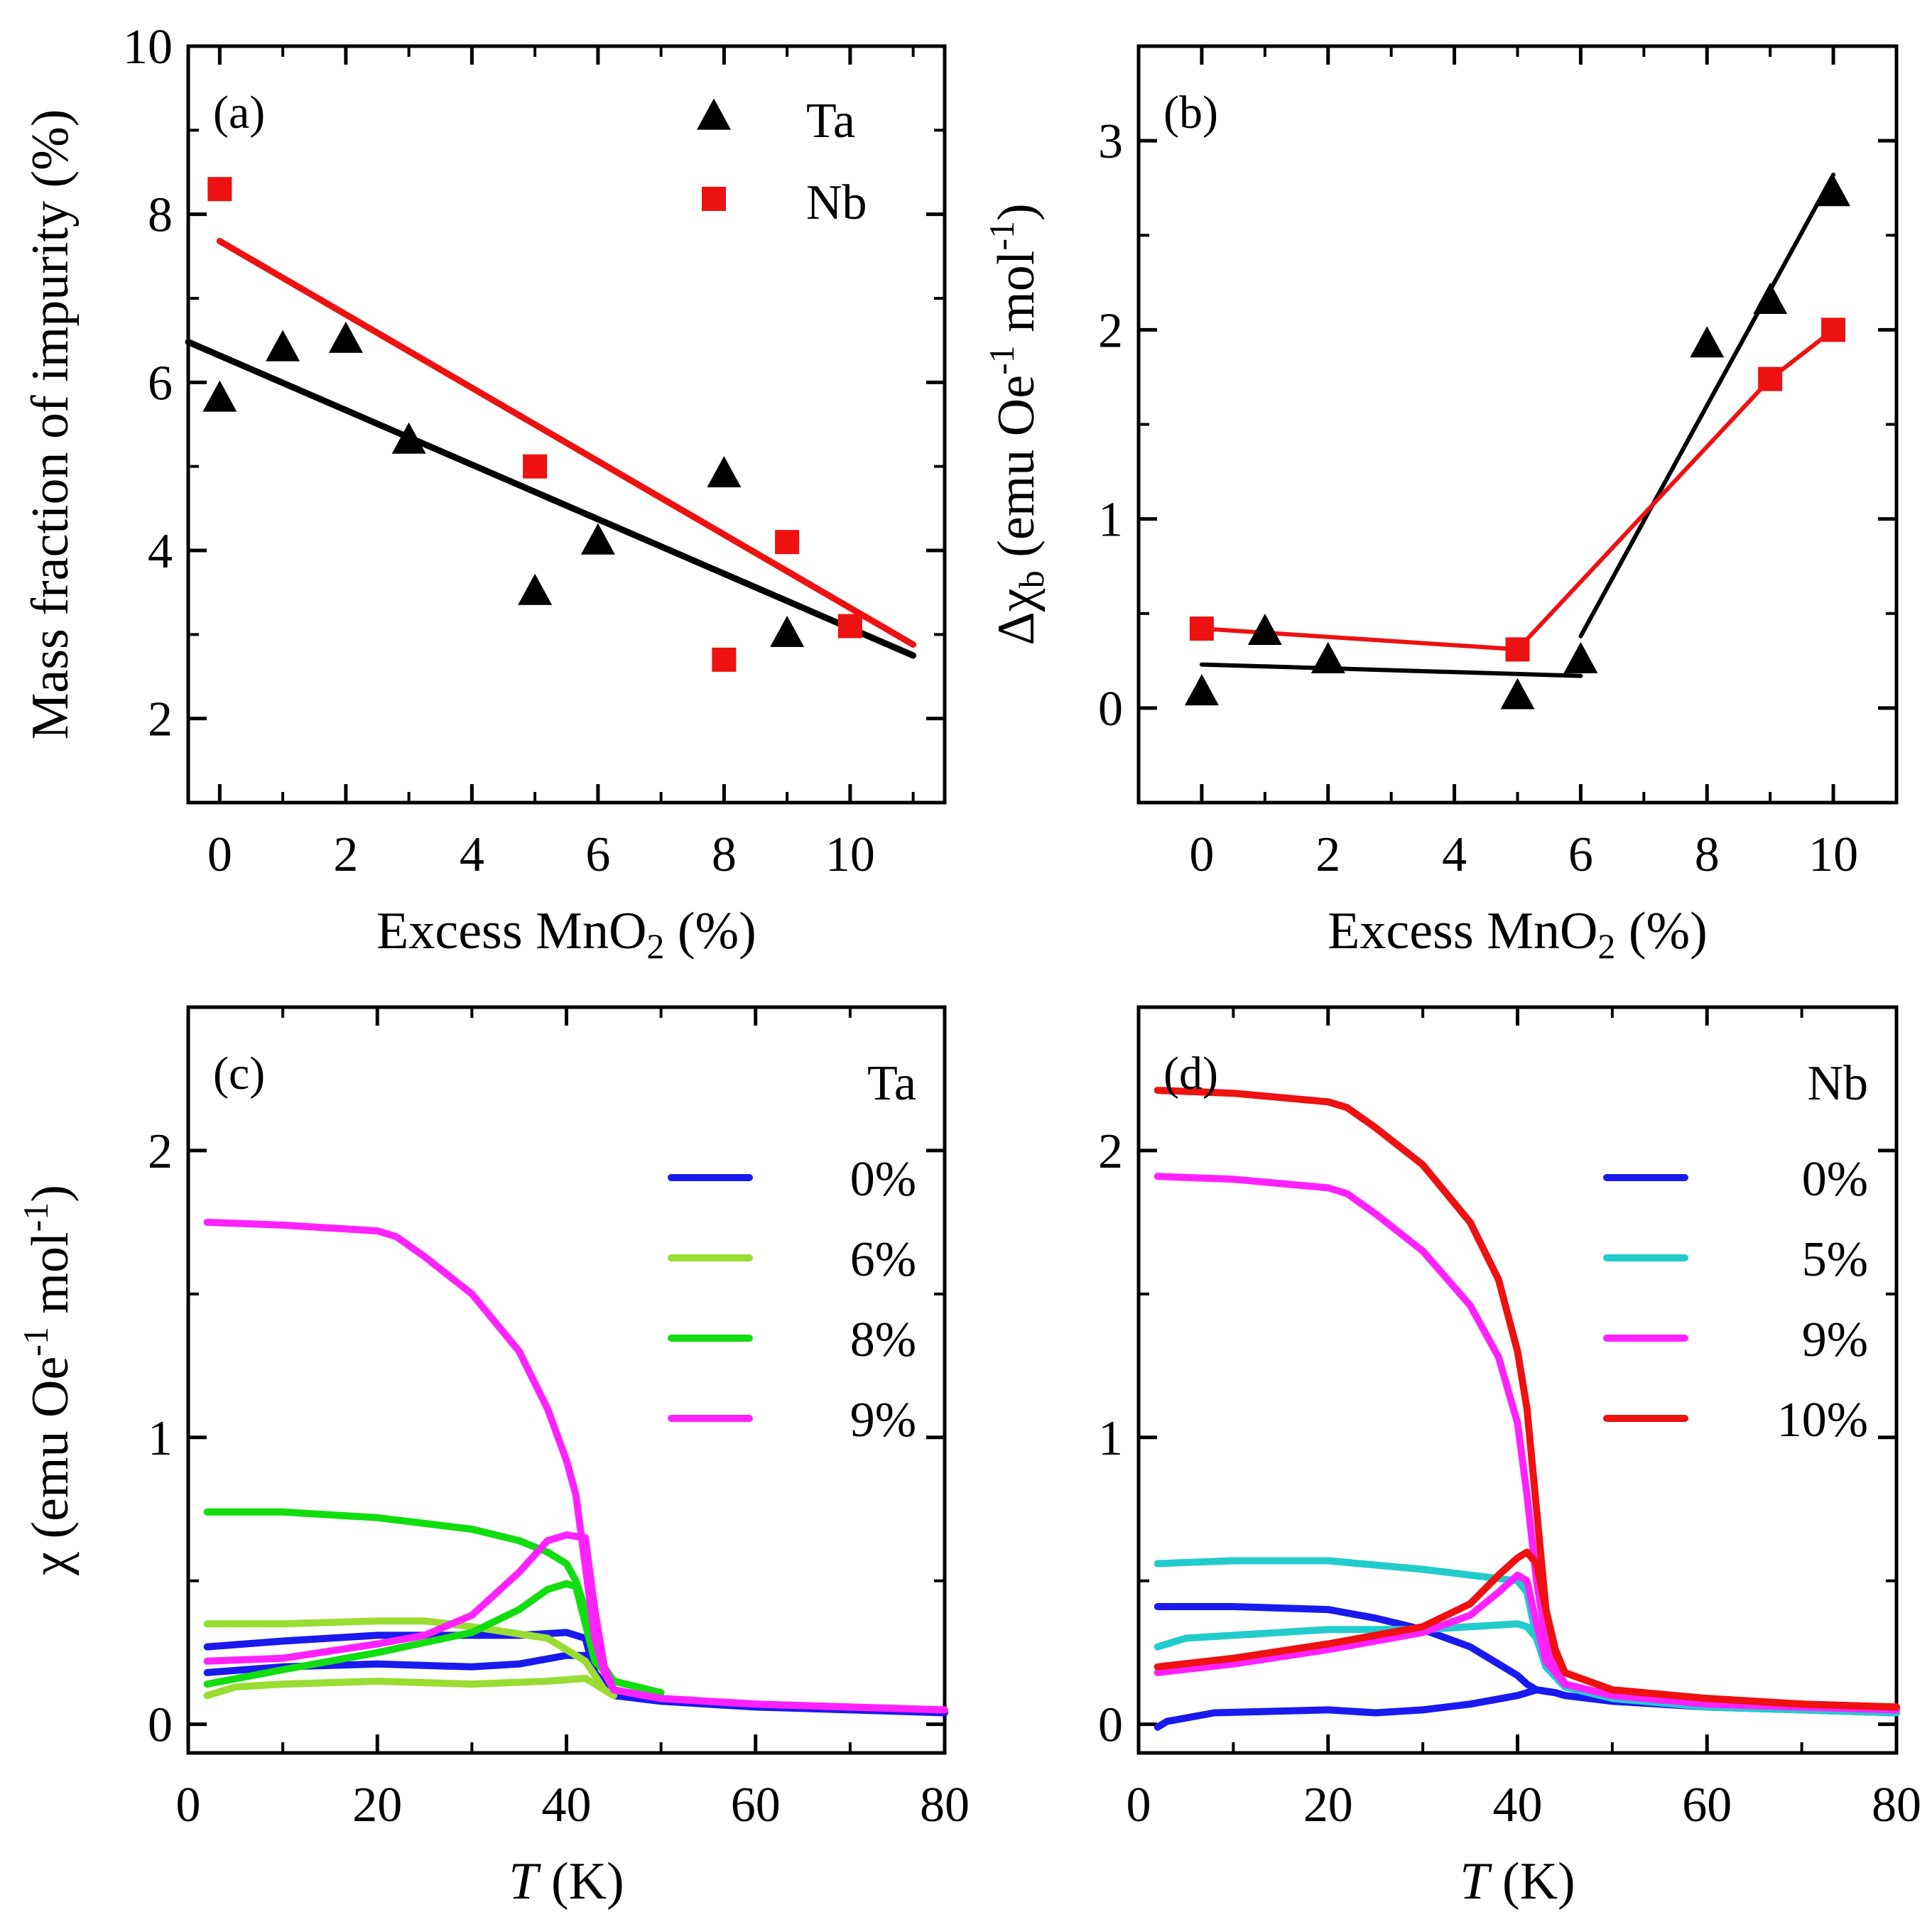 Image resolution: width=1932 pixels, height=1917 pixels. What do you see at coordinates (410, 1658) in the screenshot?
I see `fc-curve-6%` at bounding box center [410, 1658].